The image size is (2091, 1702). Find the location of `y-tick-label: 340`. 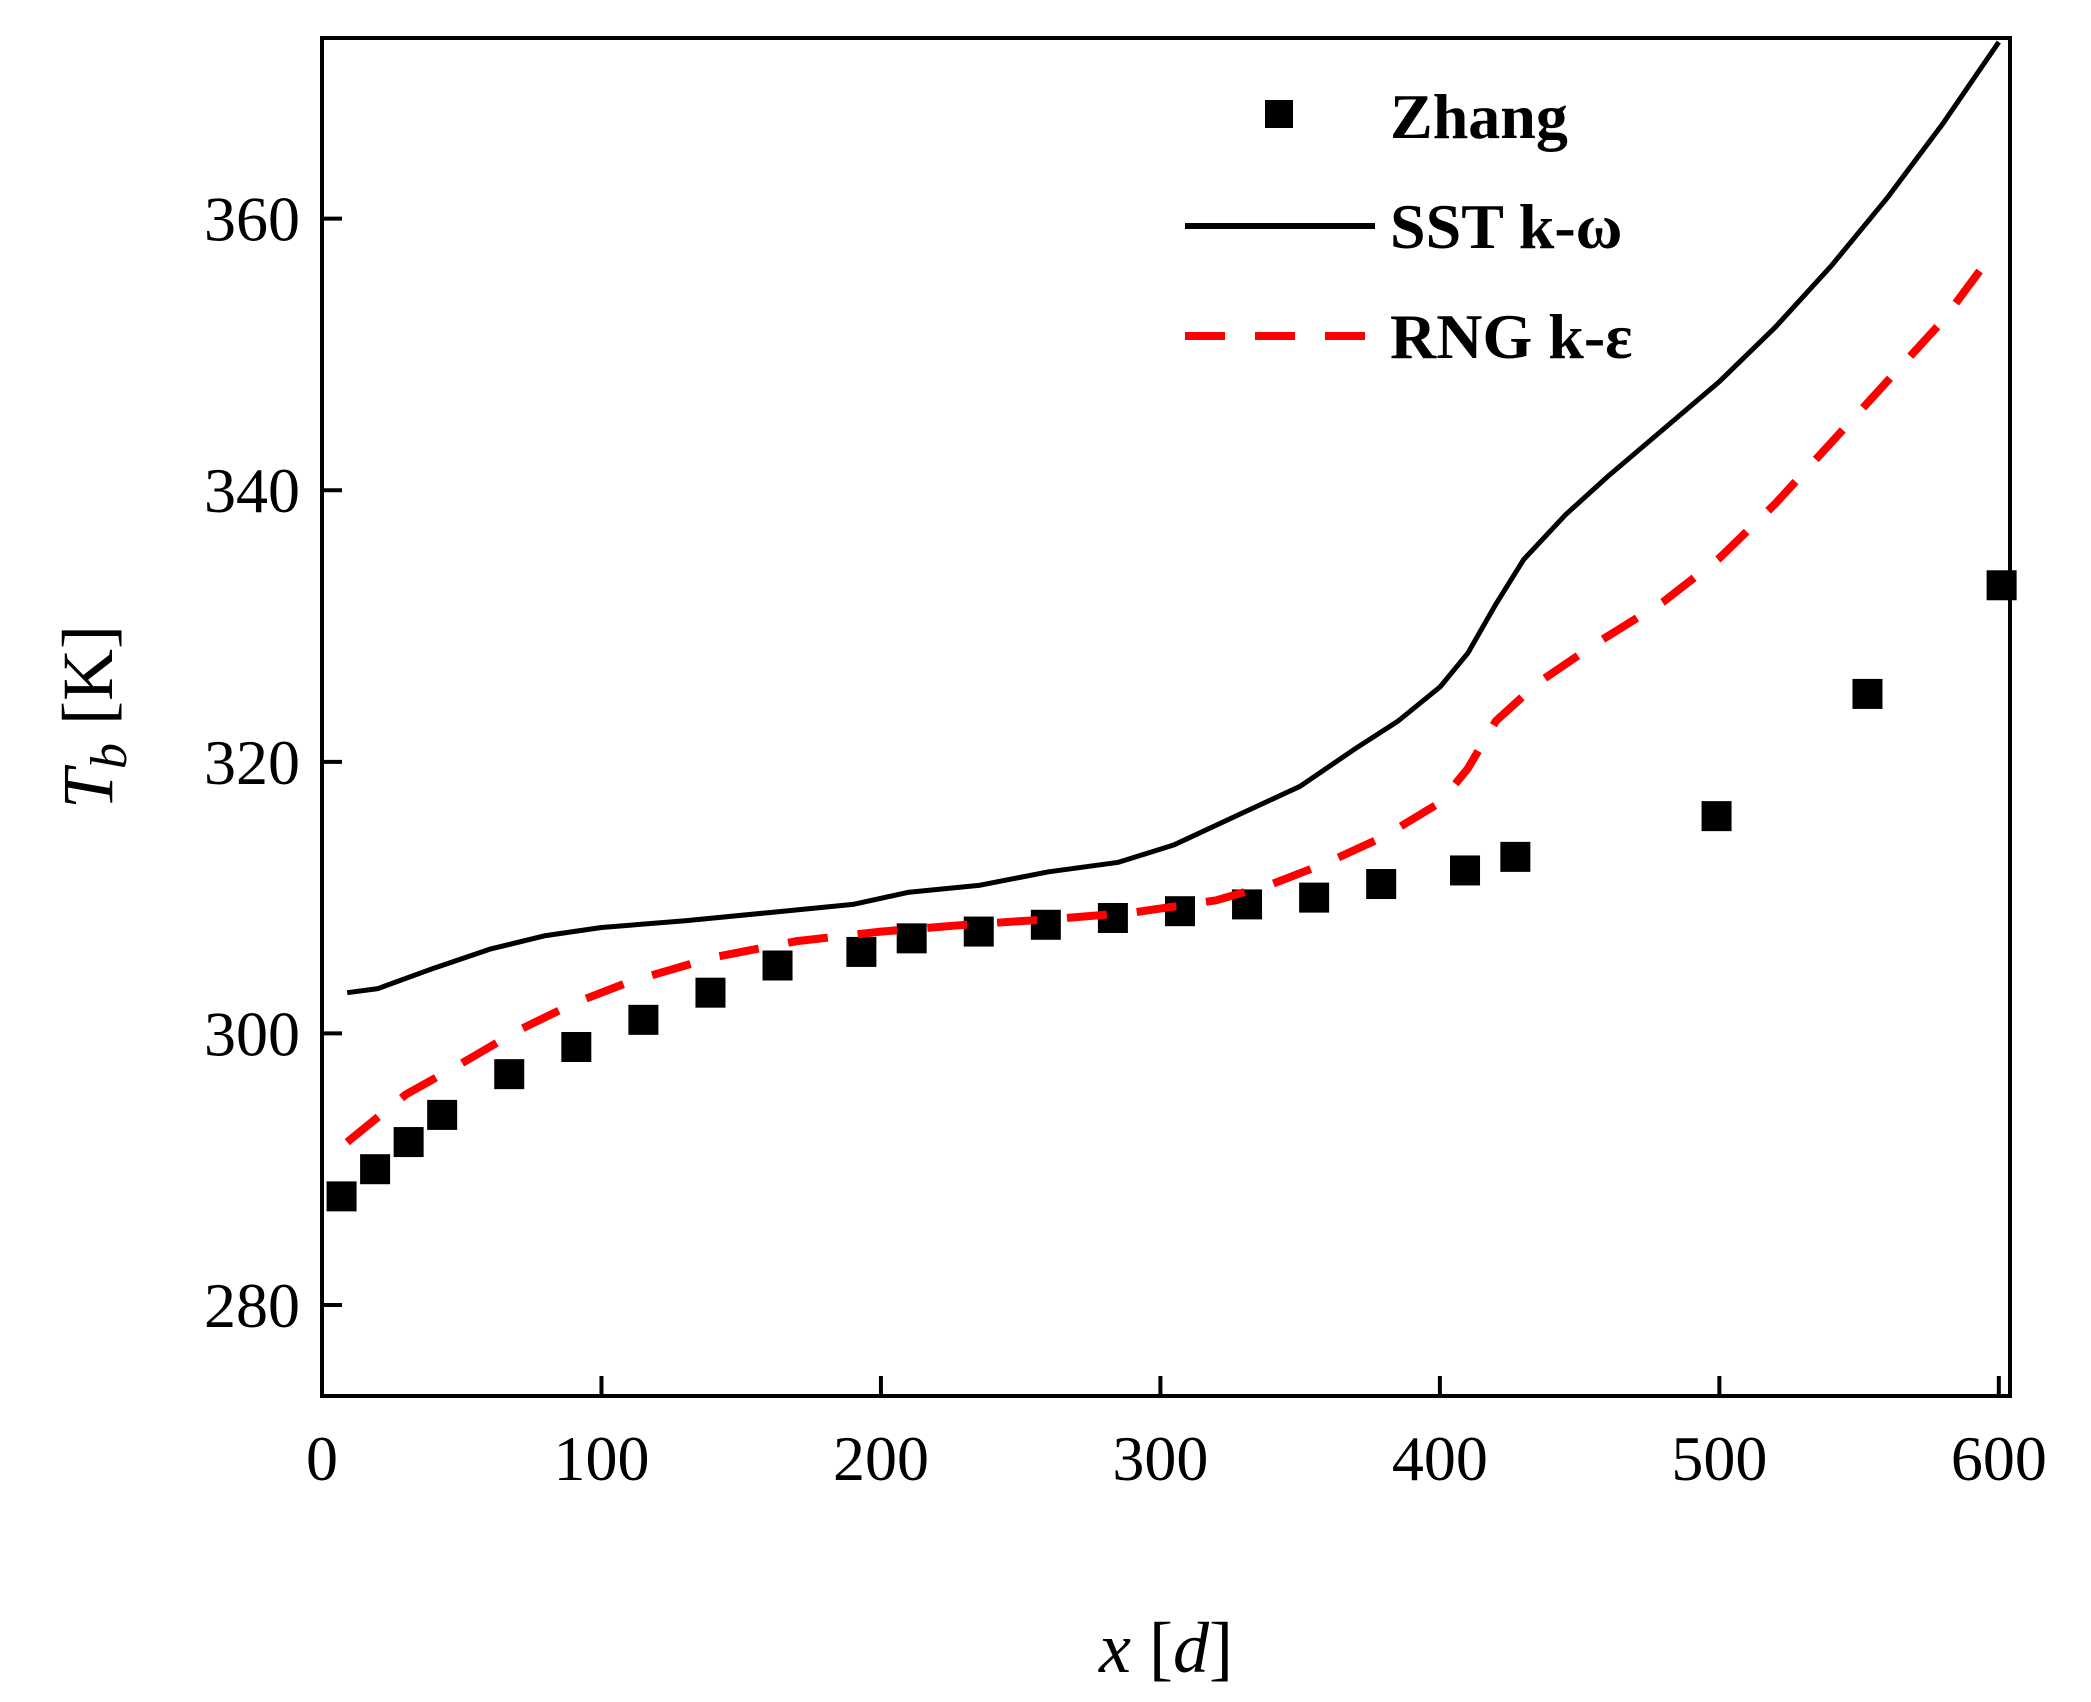

y-tick-label: 340 is located at coordinates (252, 490).